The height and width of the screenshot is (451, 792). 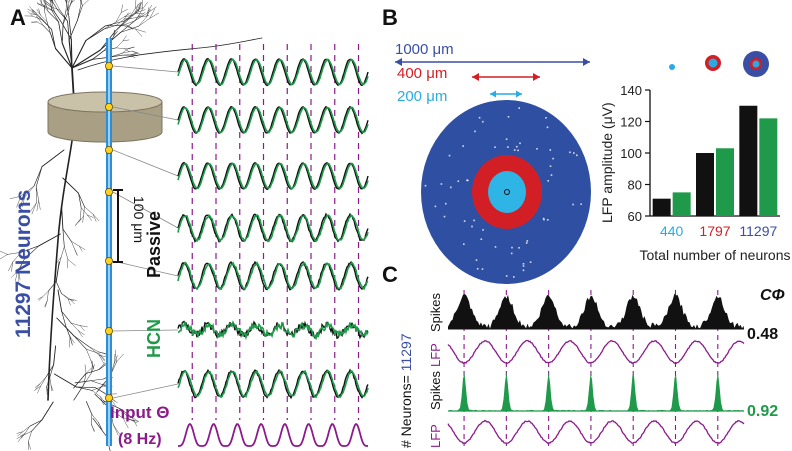 What do you see at coordinates (672, 231) in the screenshot?
I see `x-tick-label: 440` at bounding box center [672, 231].